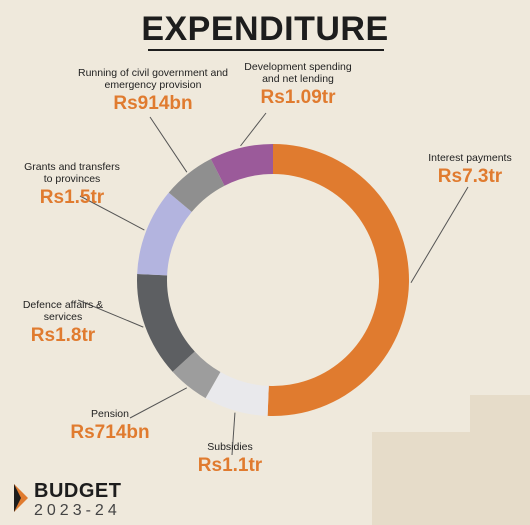  I want to click on slice-subsidies, so click(237, 394).